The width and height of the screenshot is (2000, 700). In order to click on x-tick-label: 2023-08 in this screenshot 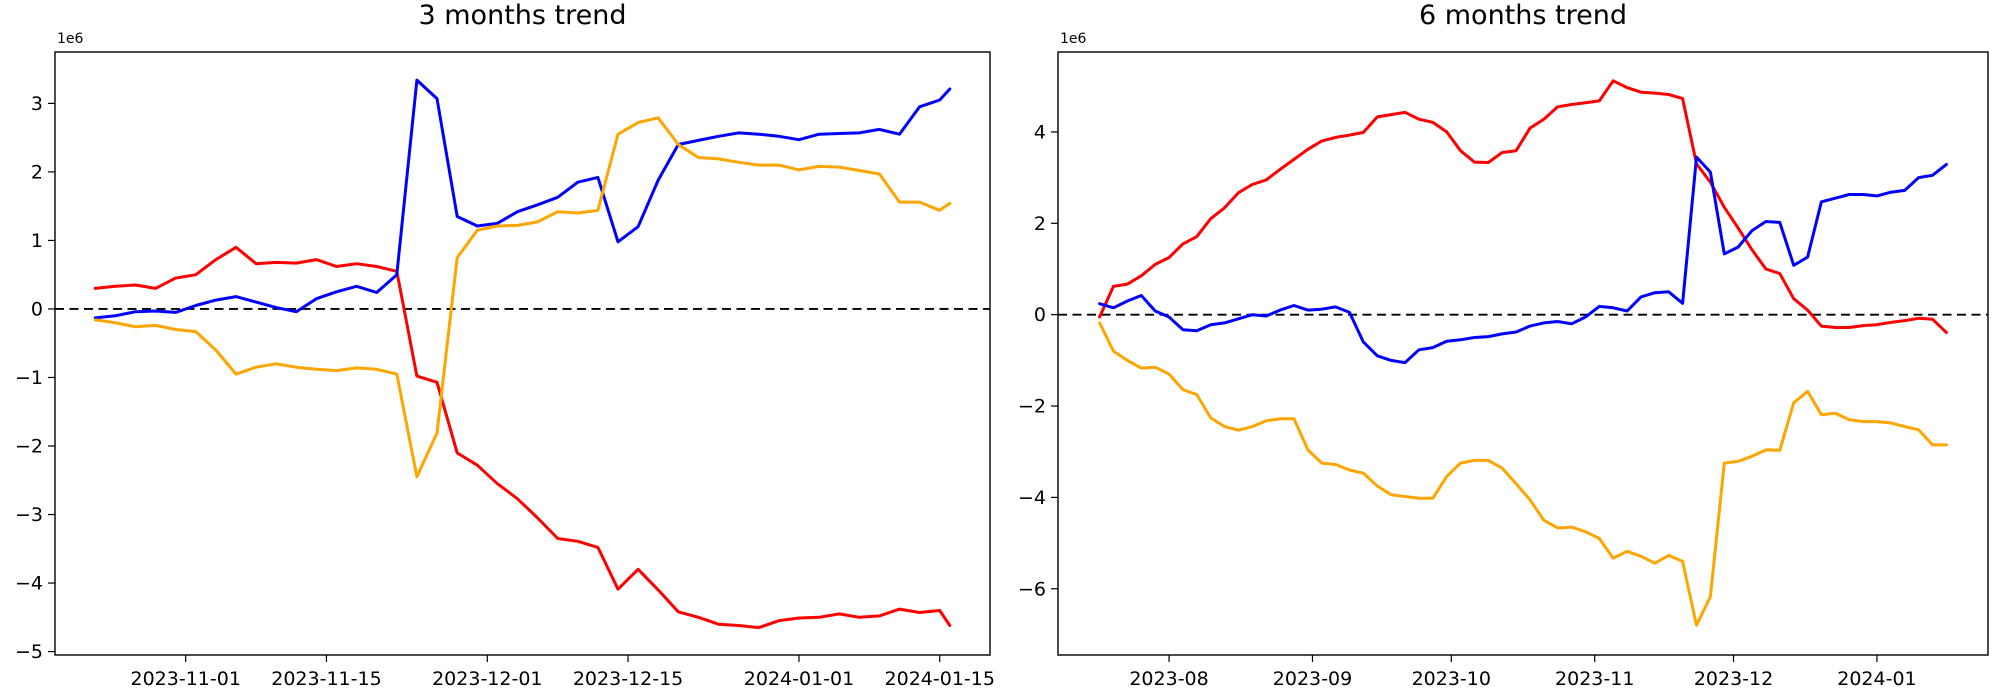, I will do `click(1168, 679)`.